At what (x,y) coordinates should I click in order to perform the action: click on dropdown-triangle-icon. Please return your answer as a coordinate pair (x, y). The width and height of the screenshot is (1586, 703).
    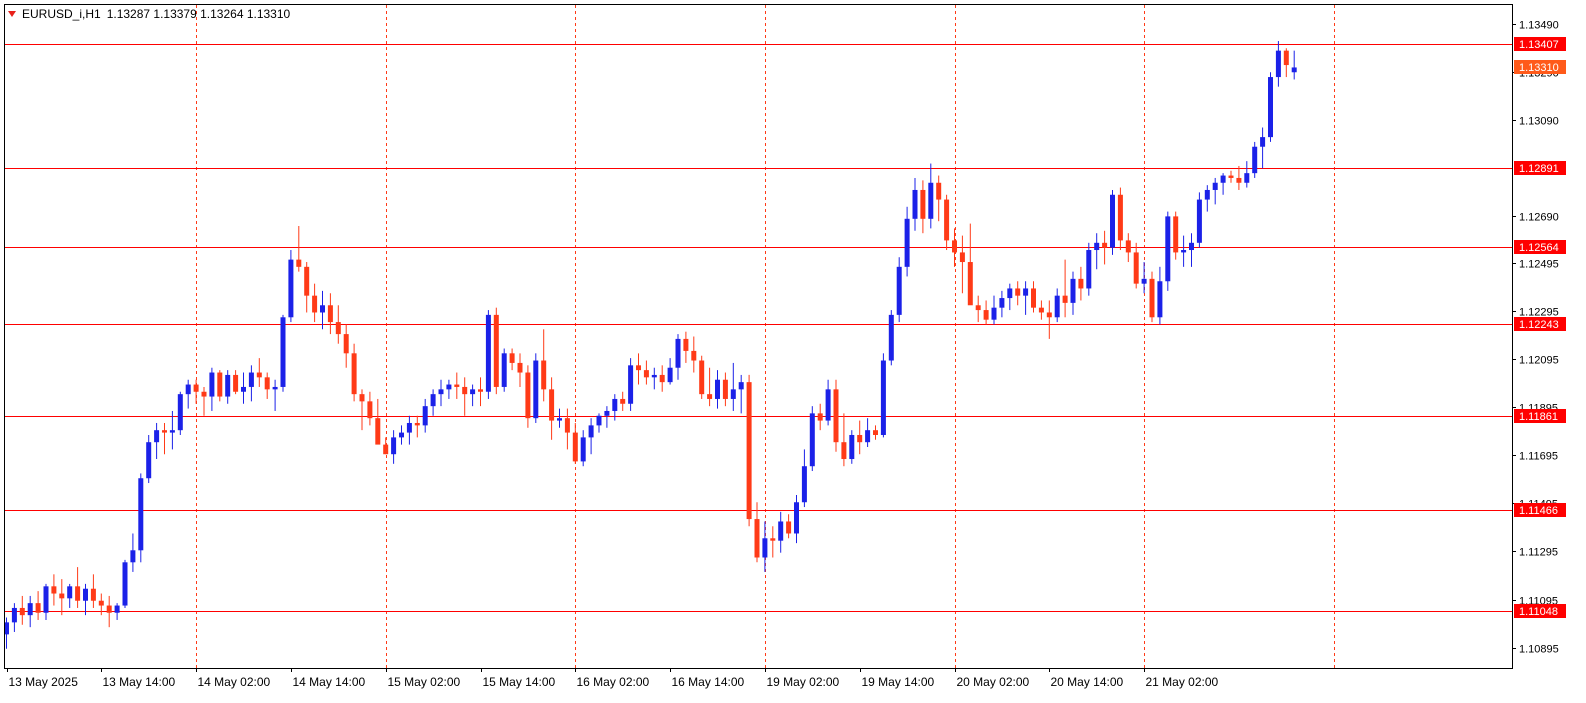
    Looking at the image, I should click on (12, 14).